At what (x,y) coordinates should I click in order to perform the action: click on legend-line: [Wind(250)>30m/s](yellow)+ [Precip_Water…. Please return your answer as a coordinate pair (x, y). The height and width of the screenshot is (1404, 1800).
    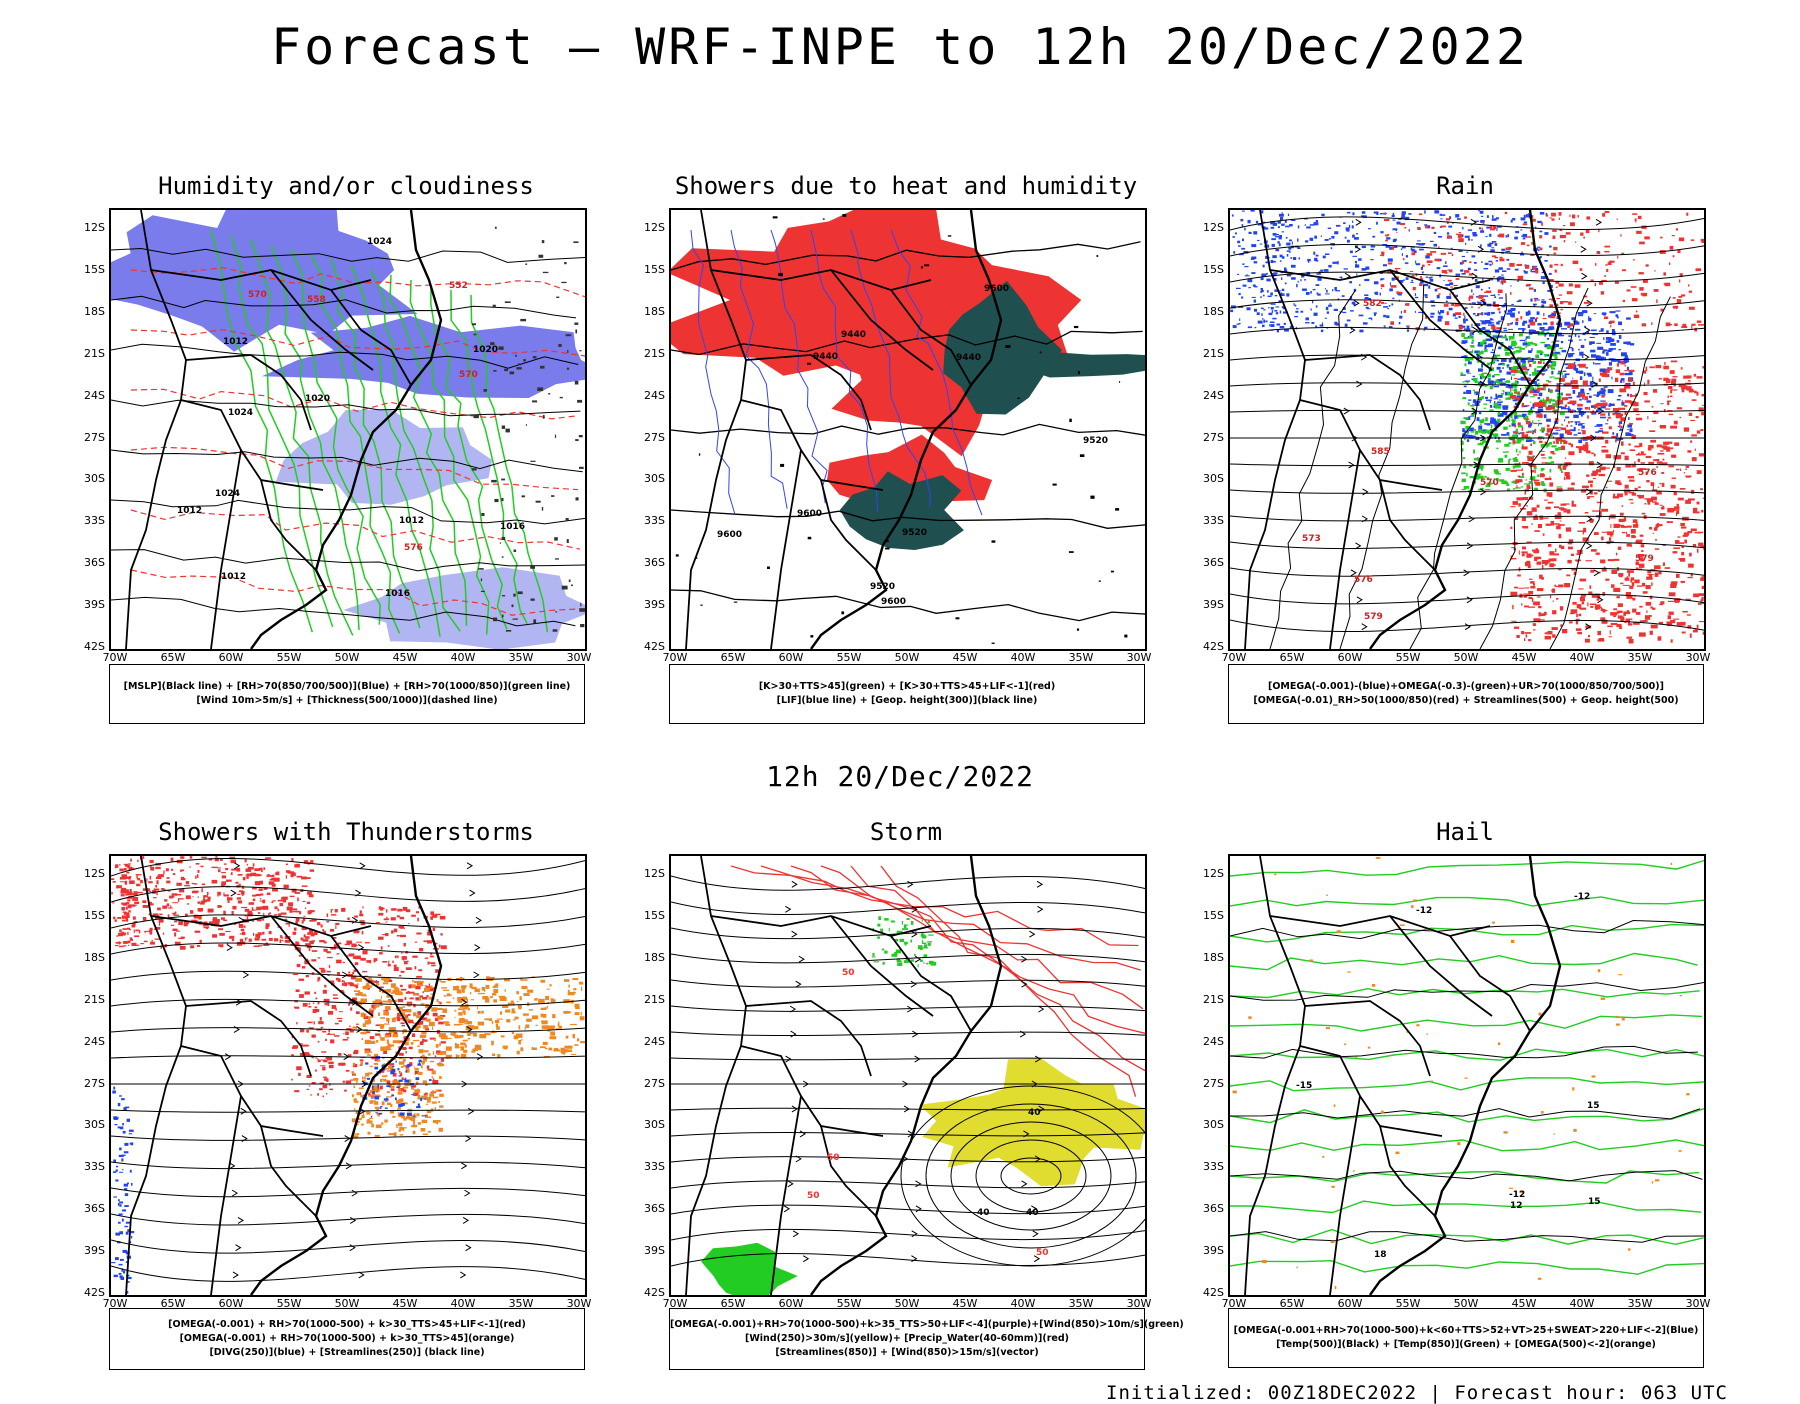
    Looking at the image, I should click on (907, 1339).